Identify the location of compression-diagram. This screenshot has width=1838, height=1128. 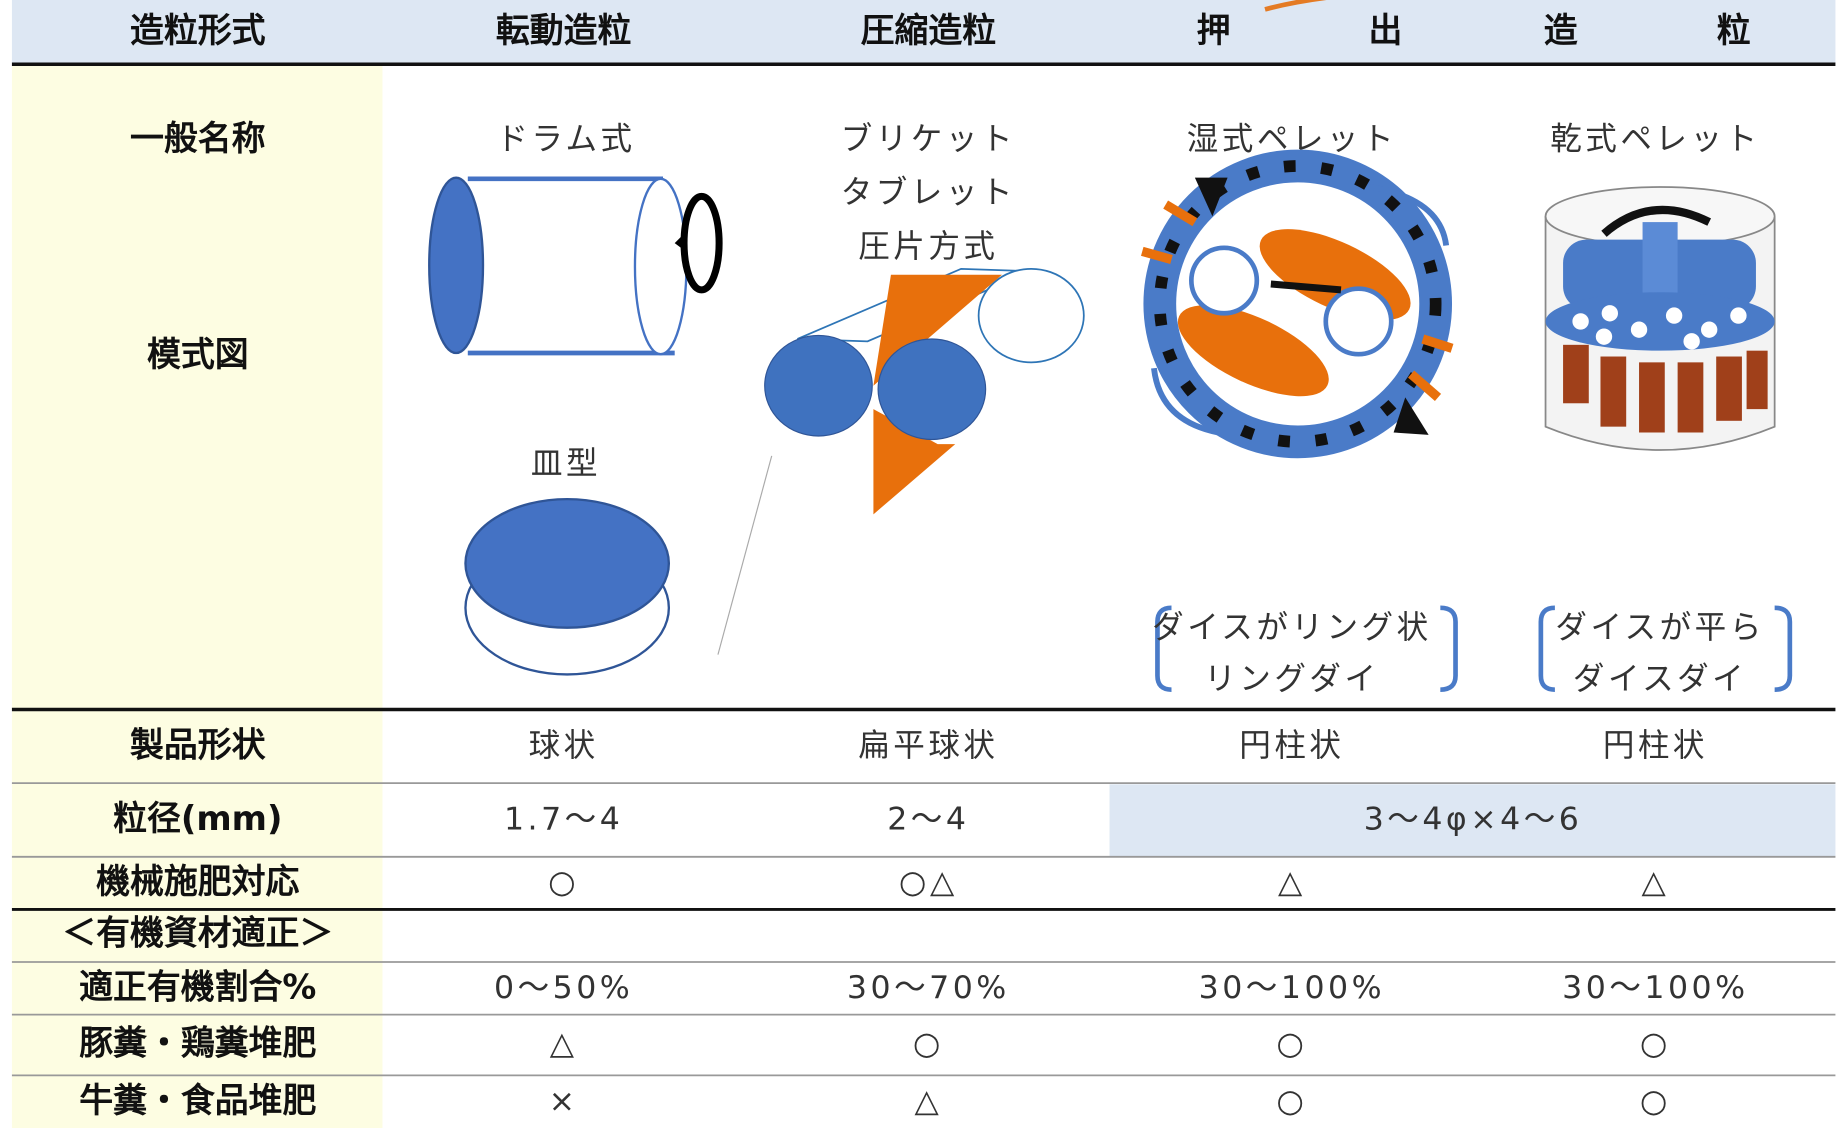
(901, 461).